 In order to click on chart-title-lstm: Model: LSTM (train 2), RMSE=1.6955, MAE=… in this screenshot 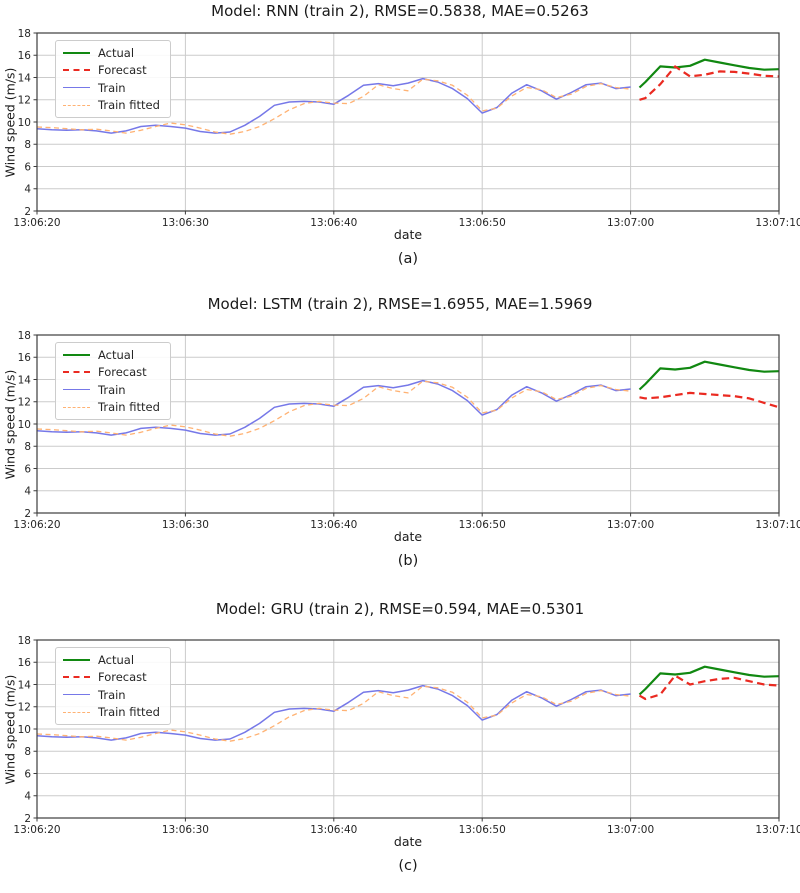, I will do `click(400, 304)`.